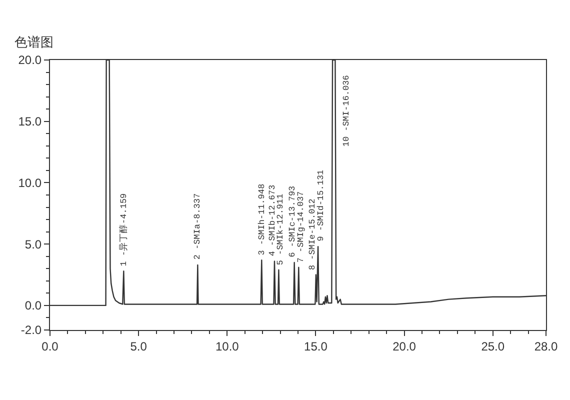 This screenshot has width=570, height=400. I want to click on y-tick-label: 0.0, so click(33, 305).